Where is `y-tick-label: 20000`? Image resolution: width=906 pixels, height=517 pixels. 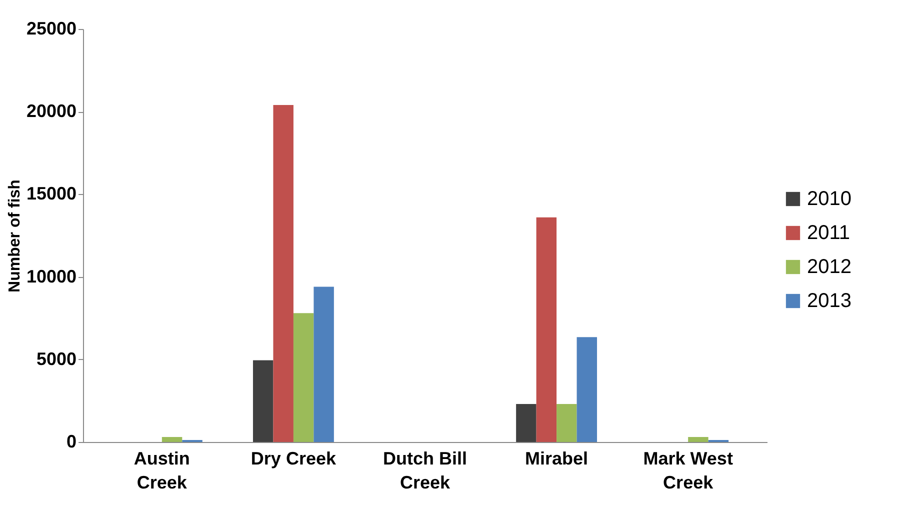
y-tick-label: 20000 is located at coordinates (51, 111).